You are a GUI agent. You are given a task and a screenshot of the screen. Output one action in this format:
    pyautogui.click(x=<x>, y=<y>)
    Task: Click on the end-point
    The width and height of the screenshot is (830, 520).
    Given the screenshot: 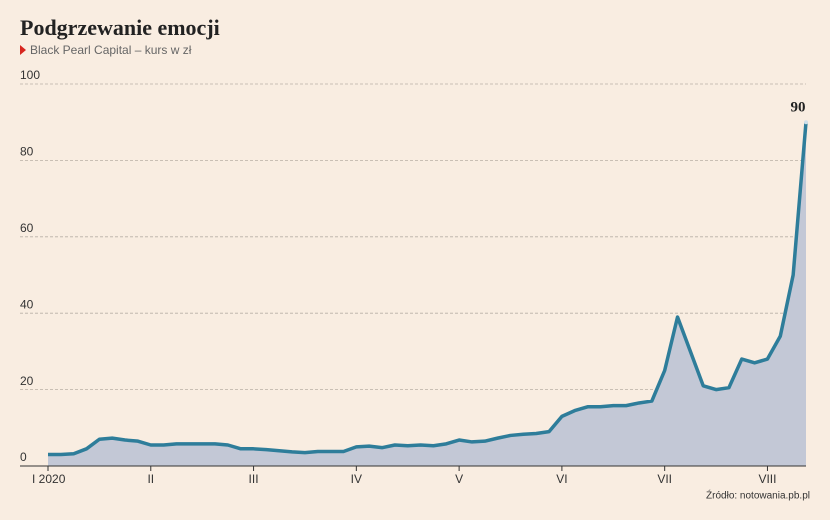 What is the action you would take?
    pyautogui.click(x=806, y=122)
    